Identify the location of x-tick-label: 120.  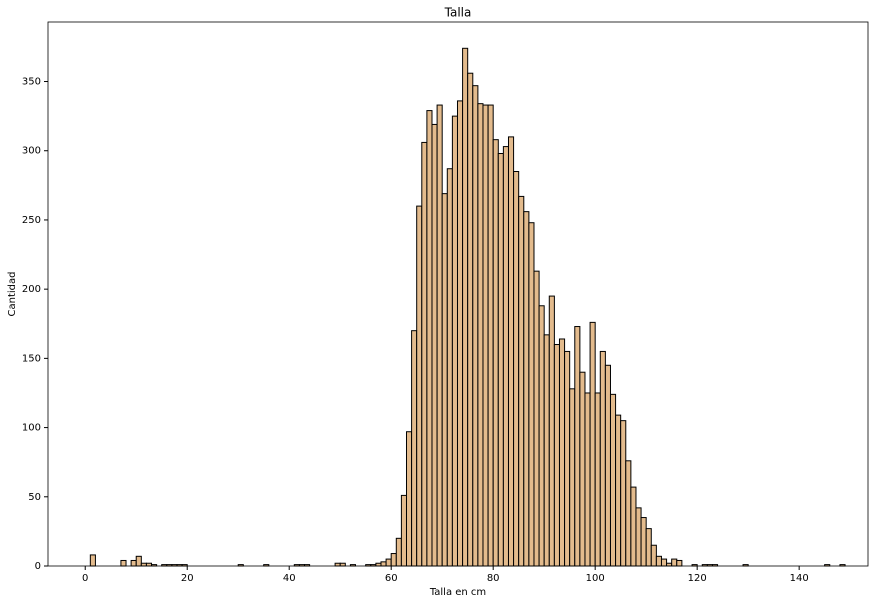
(697, 578).